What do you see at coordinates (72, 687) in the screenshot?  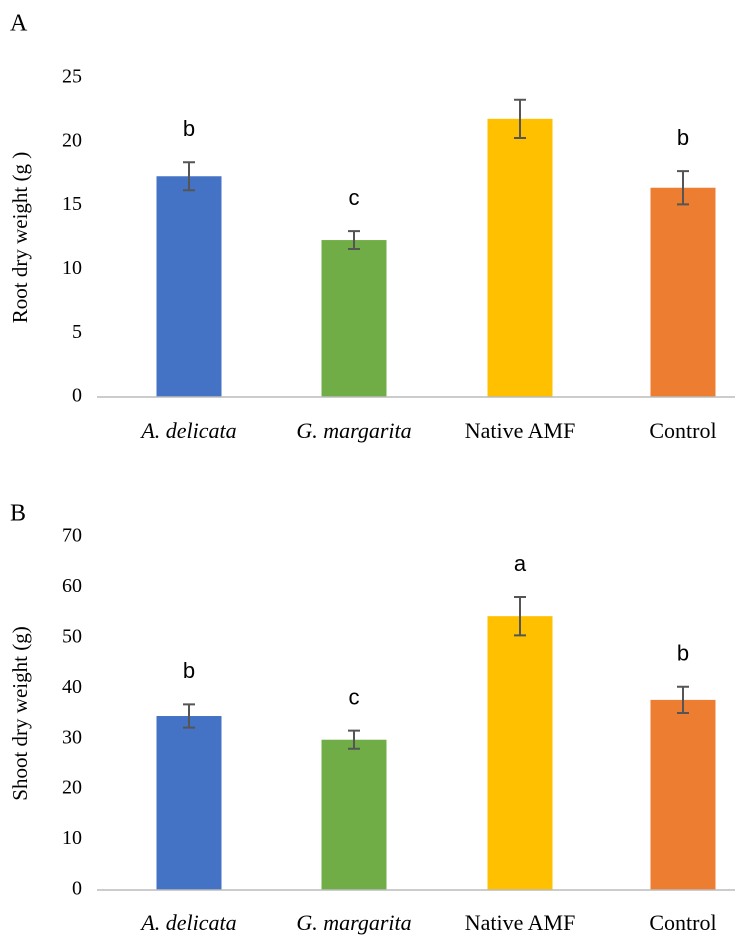 I see `y-tick-label: 40` at bounding box center [72, 687].